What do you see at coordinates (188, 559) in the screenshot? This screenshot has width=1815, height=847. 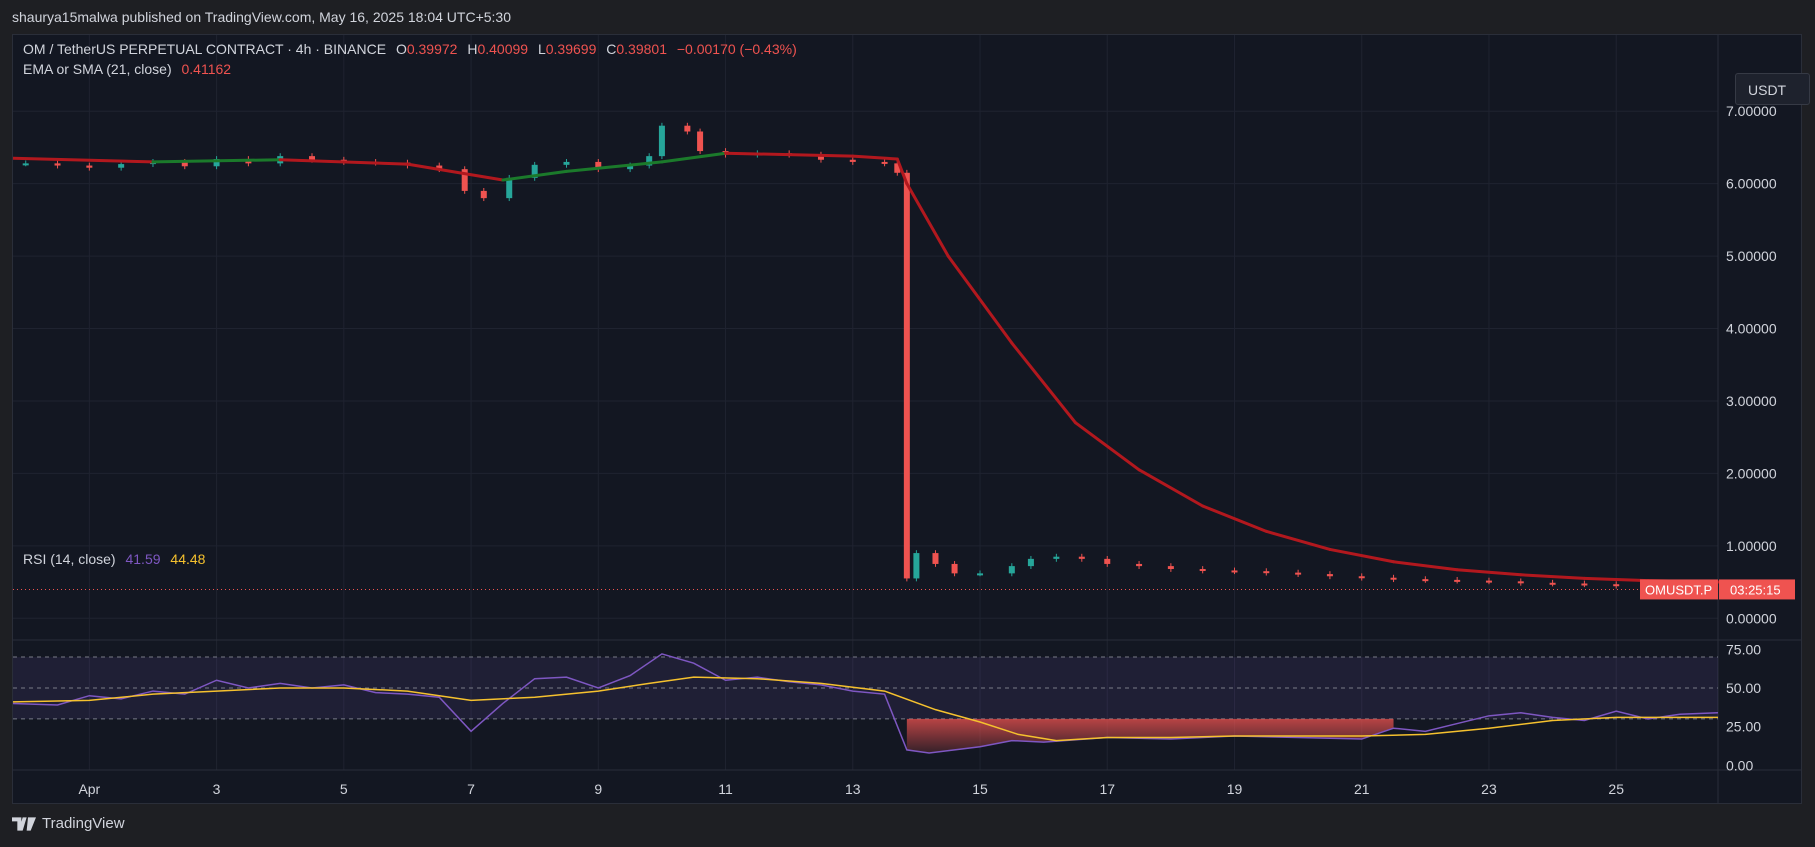 I see `rsi-ma-value: 44.48` at bounding box center [188, 559].